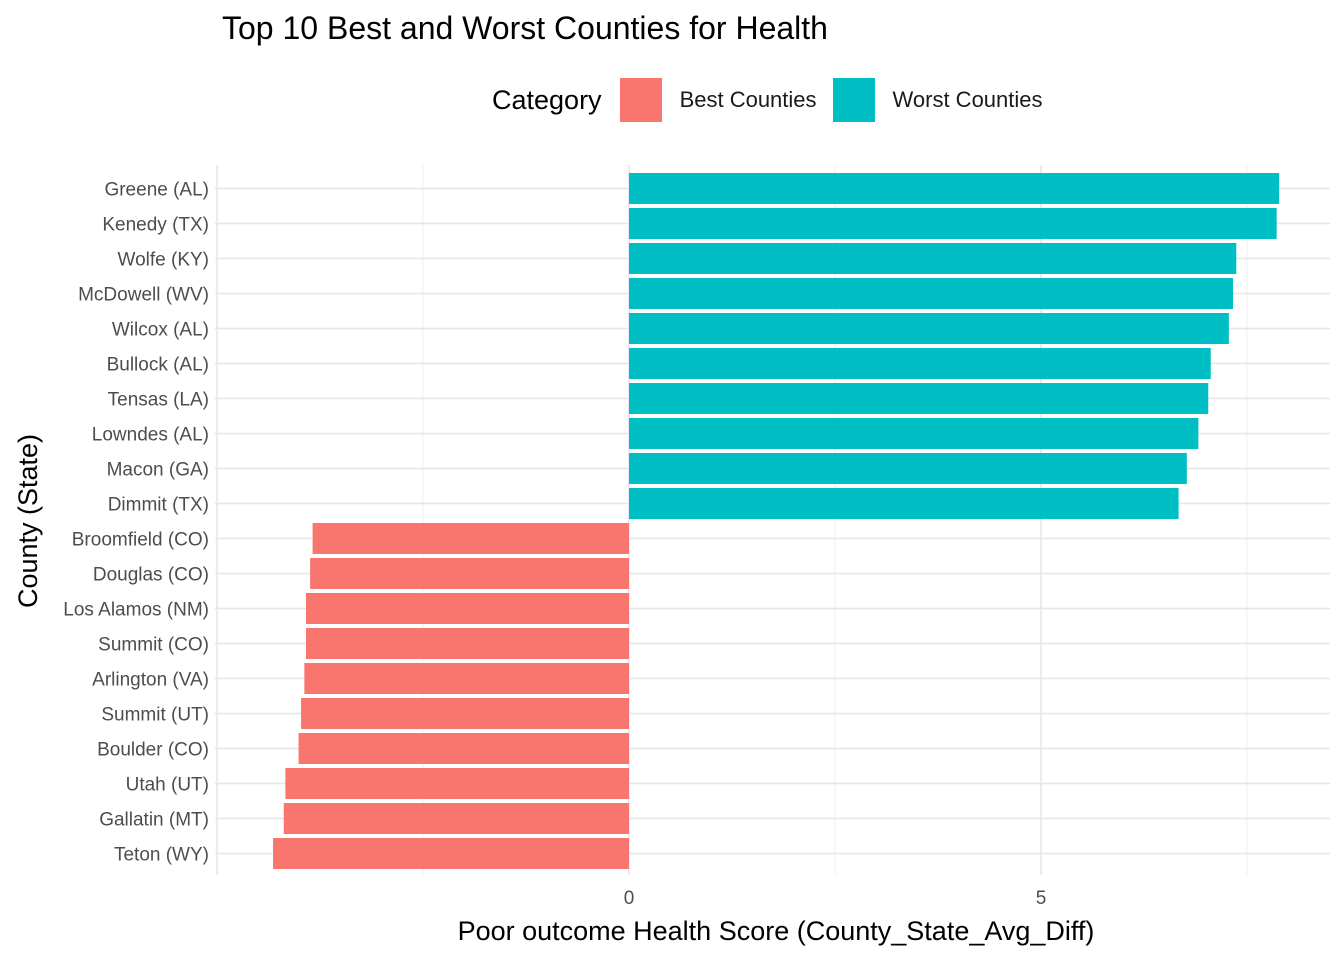 This screenshot has width=1344, height=960. What do you see at coordinates (640, 100) in the screenshot?
I see `legend-swatch-best` at bounding box center [640, 100].